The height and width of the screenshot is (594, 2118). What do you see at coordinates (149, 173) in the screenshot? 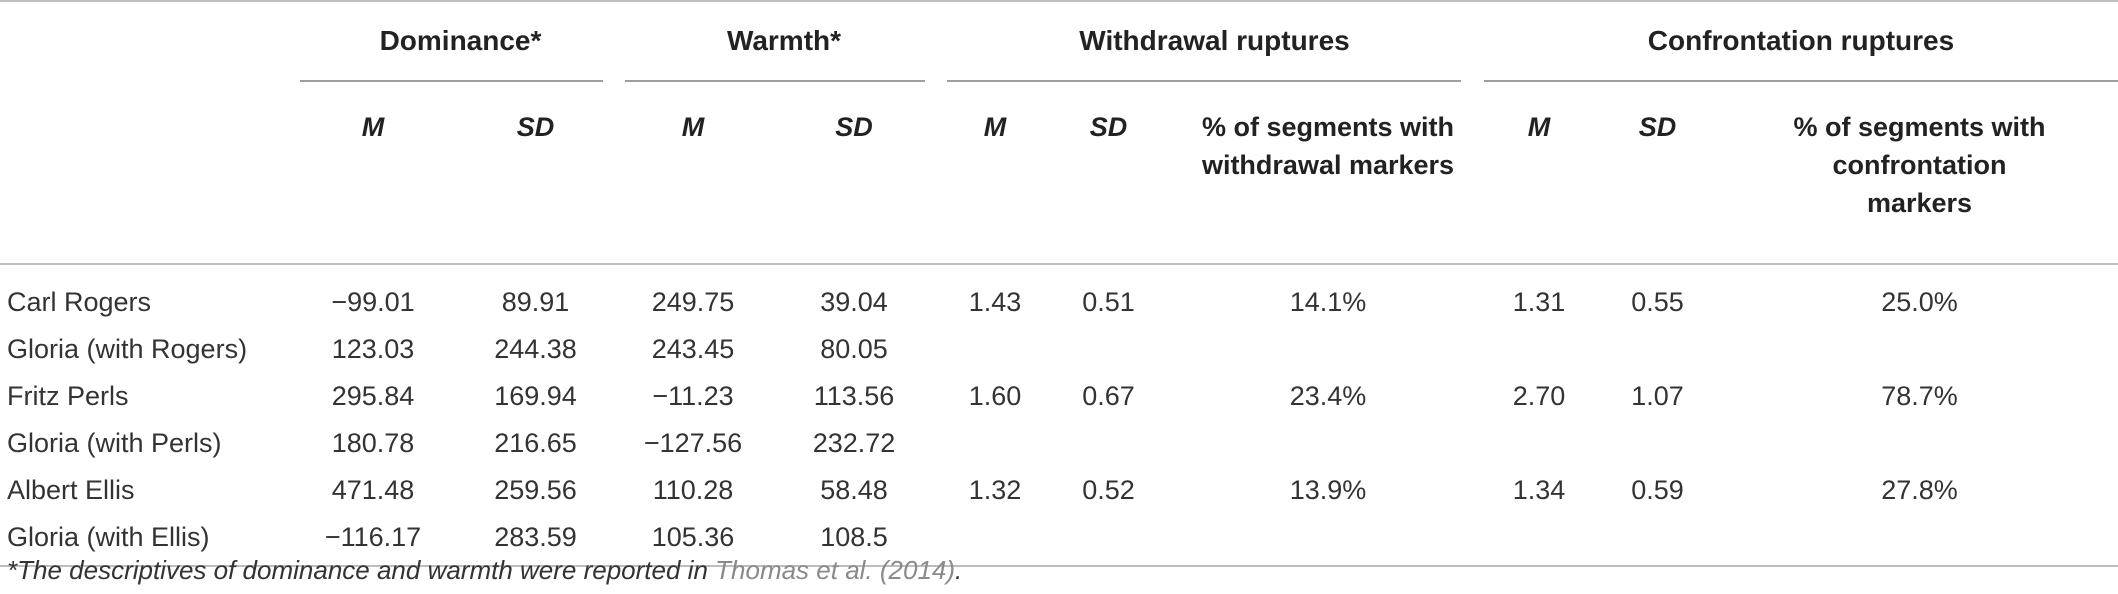
I see `empty-subheader-cell` at bounding box center [149, 173].